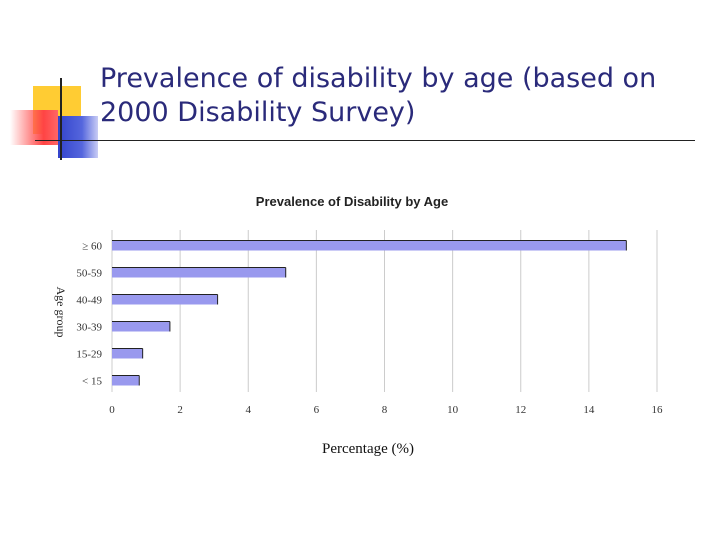 This screenshot has height=540, width=720. I want to click on y-tick-label: 30-39, so click(89, 328).